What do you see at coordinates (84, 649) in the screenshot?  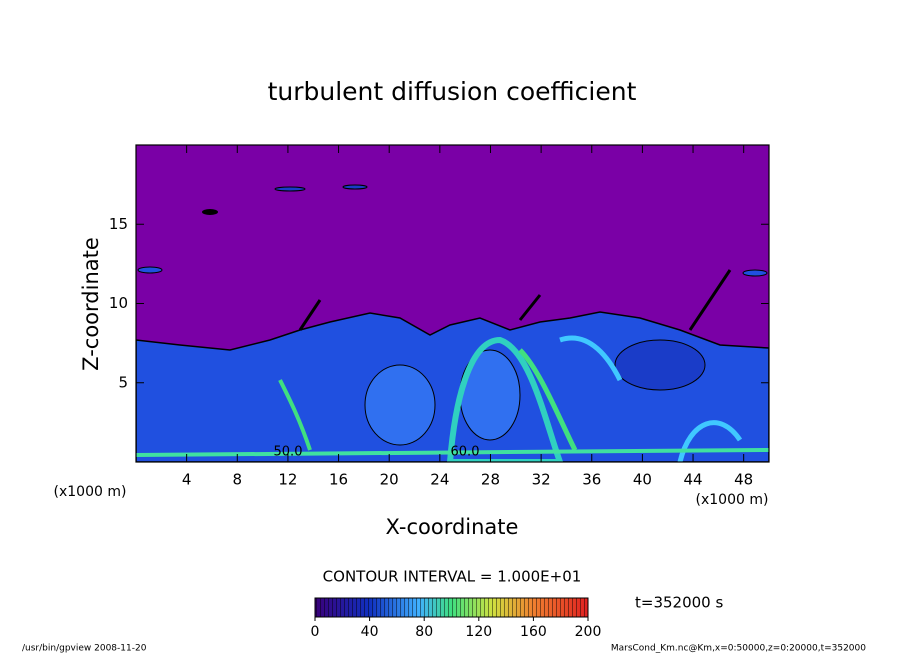 I see `footer-left: /usr/bin/gpview 2008-11-20` at bounding box center [84, 649].